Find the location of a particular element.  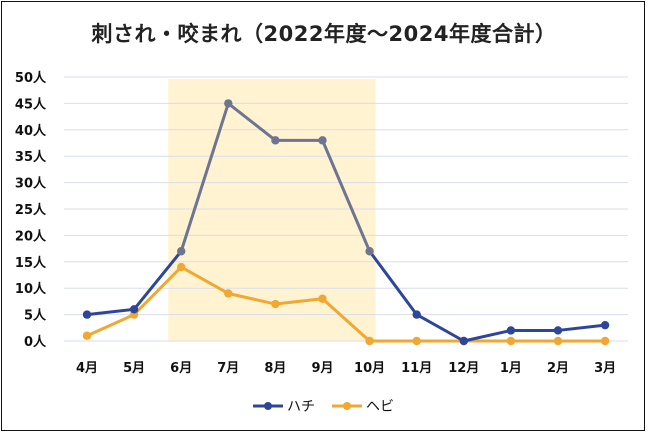

legend-label: ハチ is located at coordinates (301, 407).